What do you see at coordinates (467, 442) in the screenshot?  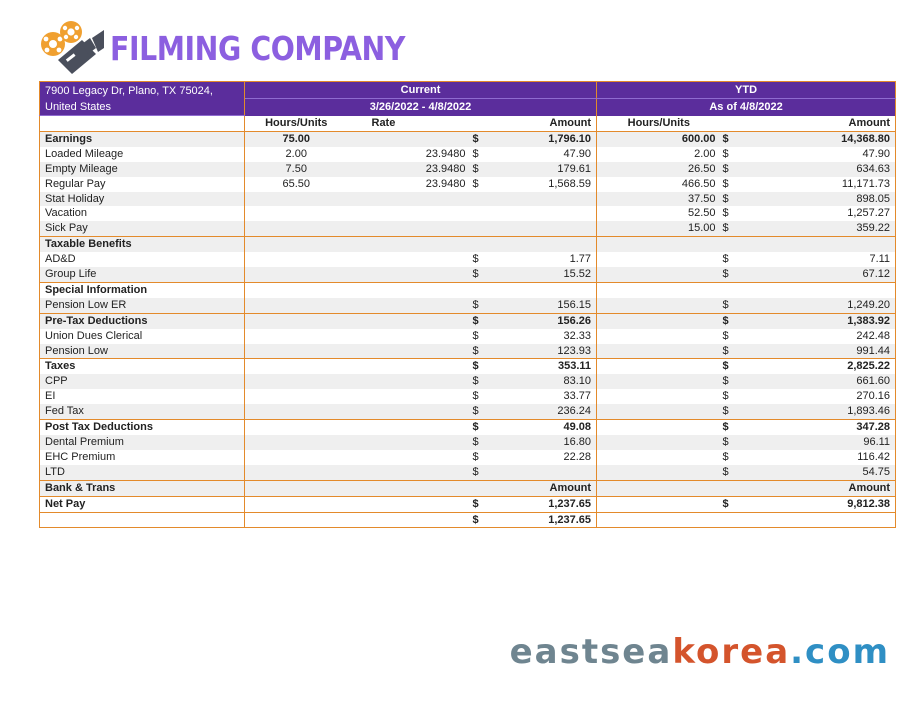 I see `table-row: Dental Premium $ 16.80 $ 96.11` at bounding box center [467, 442].